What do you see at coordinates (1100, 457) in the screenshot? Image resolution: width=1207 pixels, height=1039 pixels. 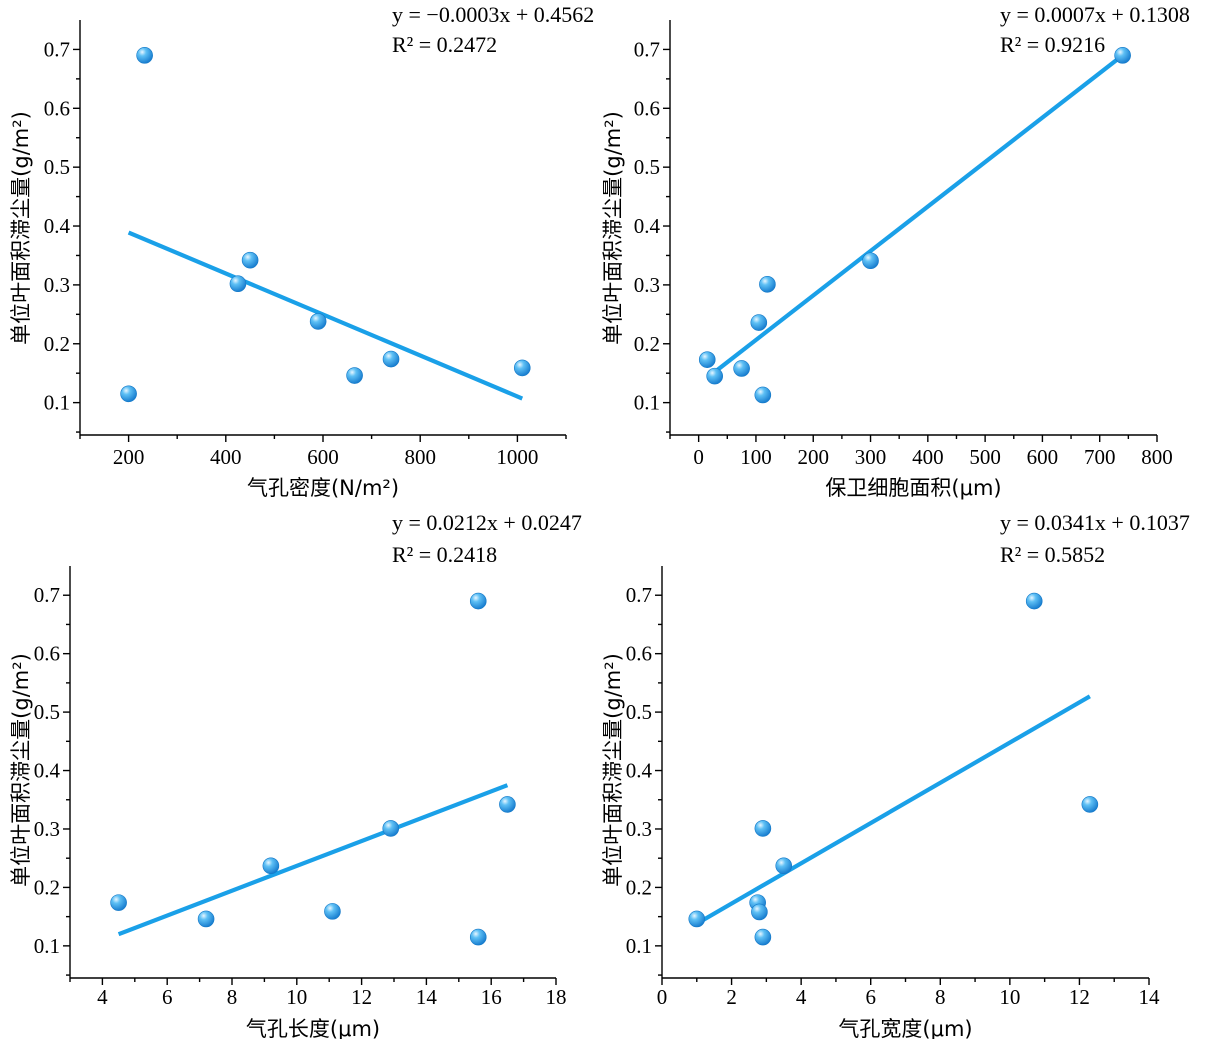 I see `x-tick-label: 700` at bounding box center [1100, 457].